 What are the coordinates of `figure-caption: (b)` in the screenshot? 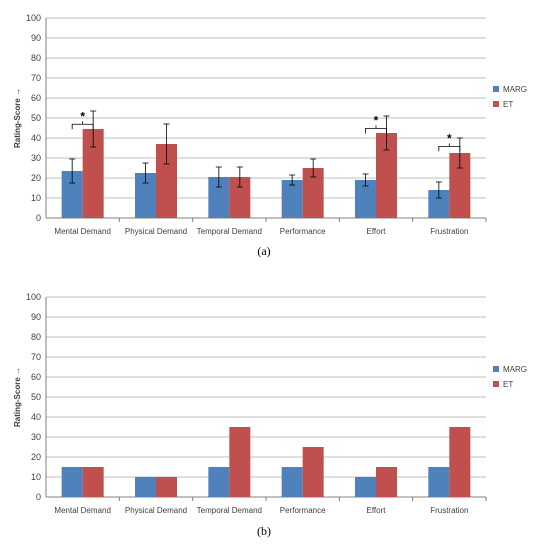 It's located at (264, 531).